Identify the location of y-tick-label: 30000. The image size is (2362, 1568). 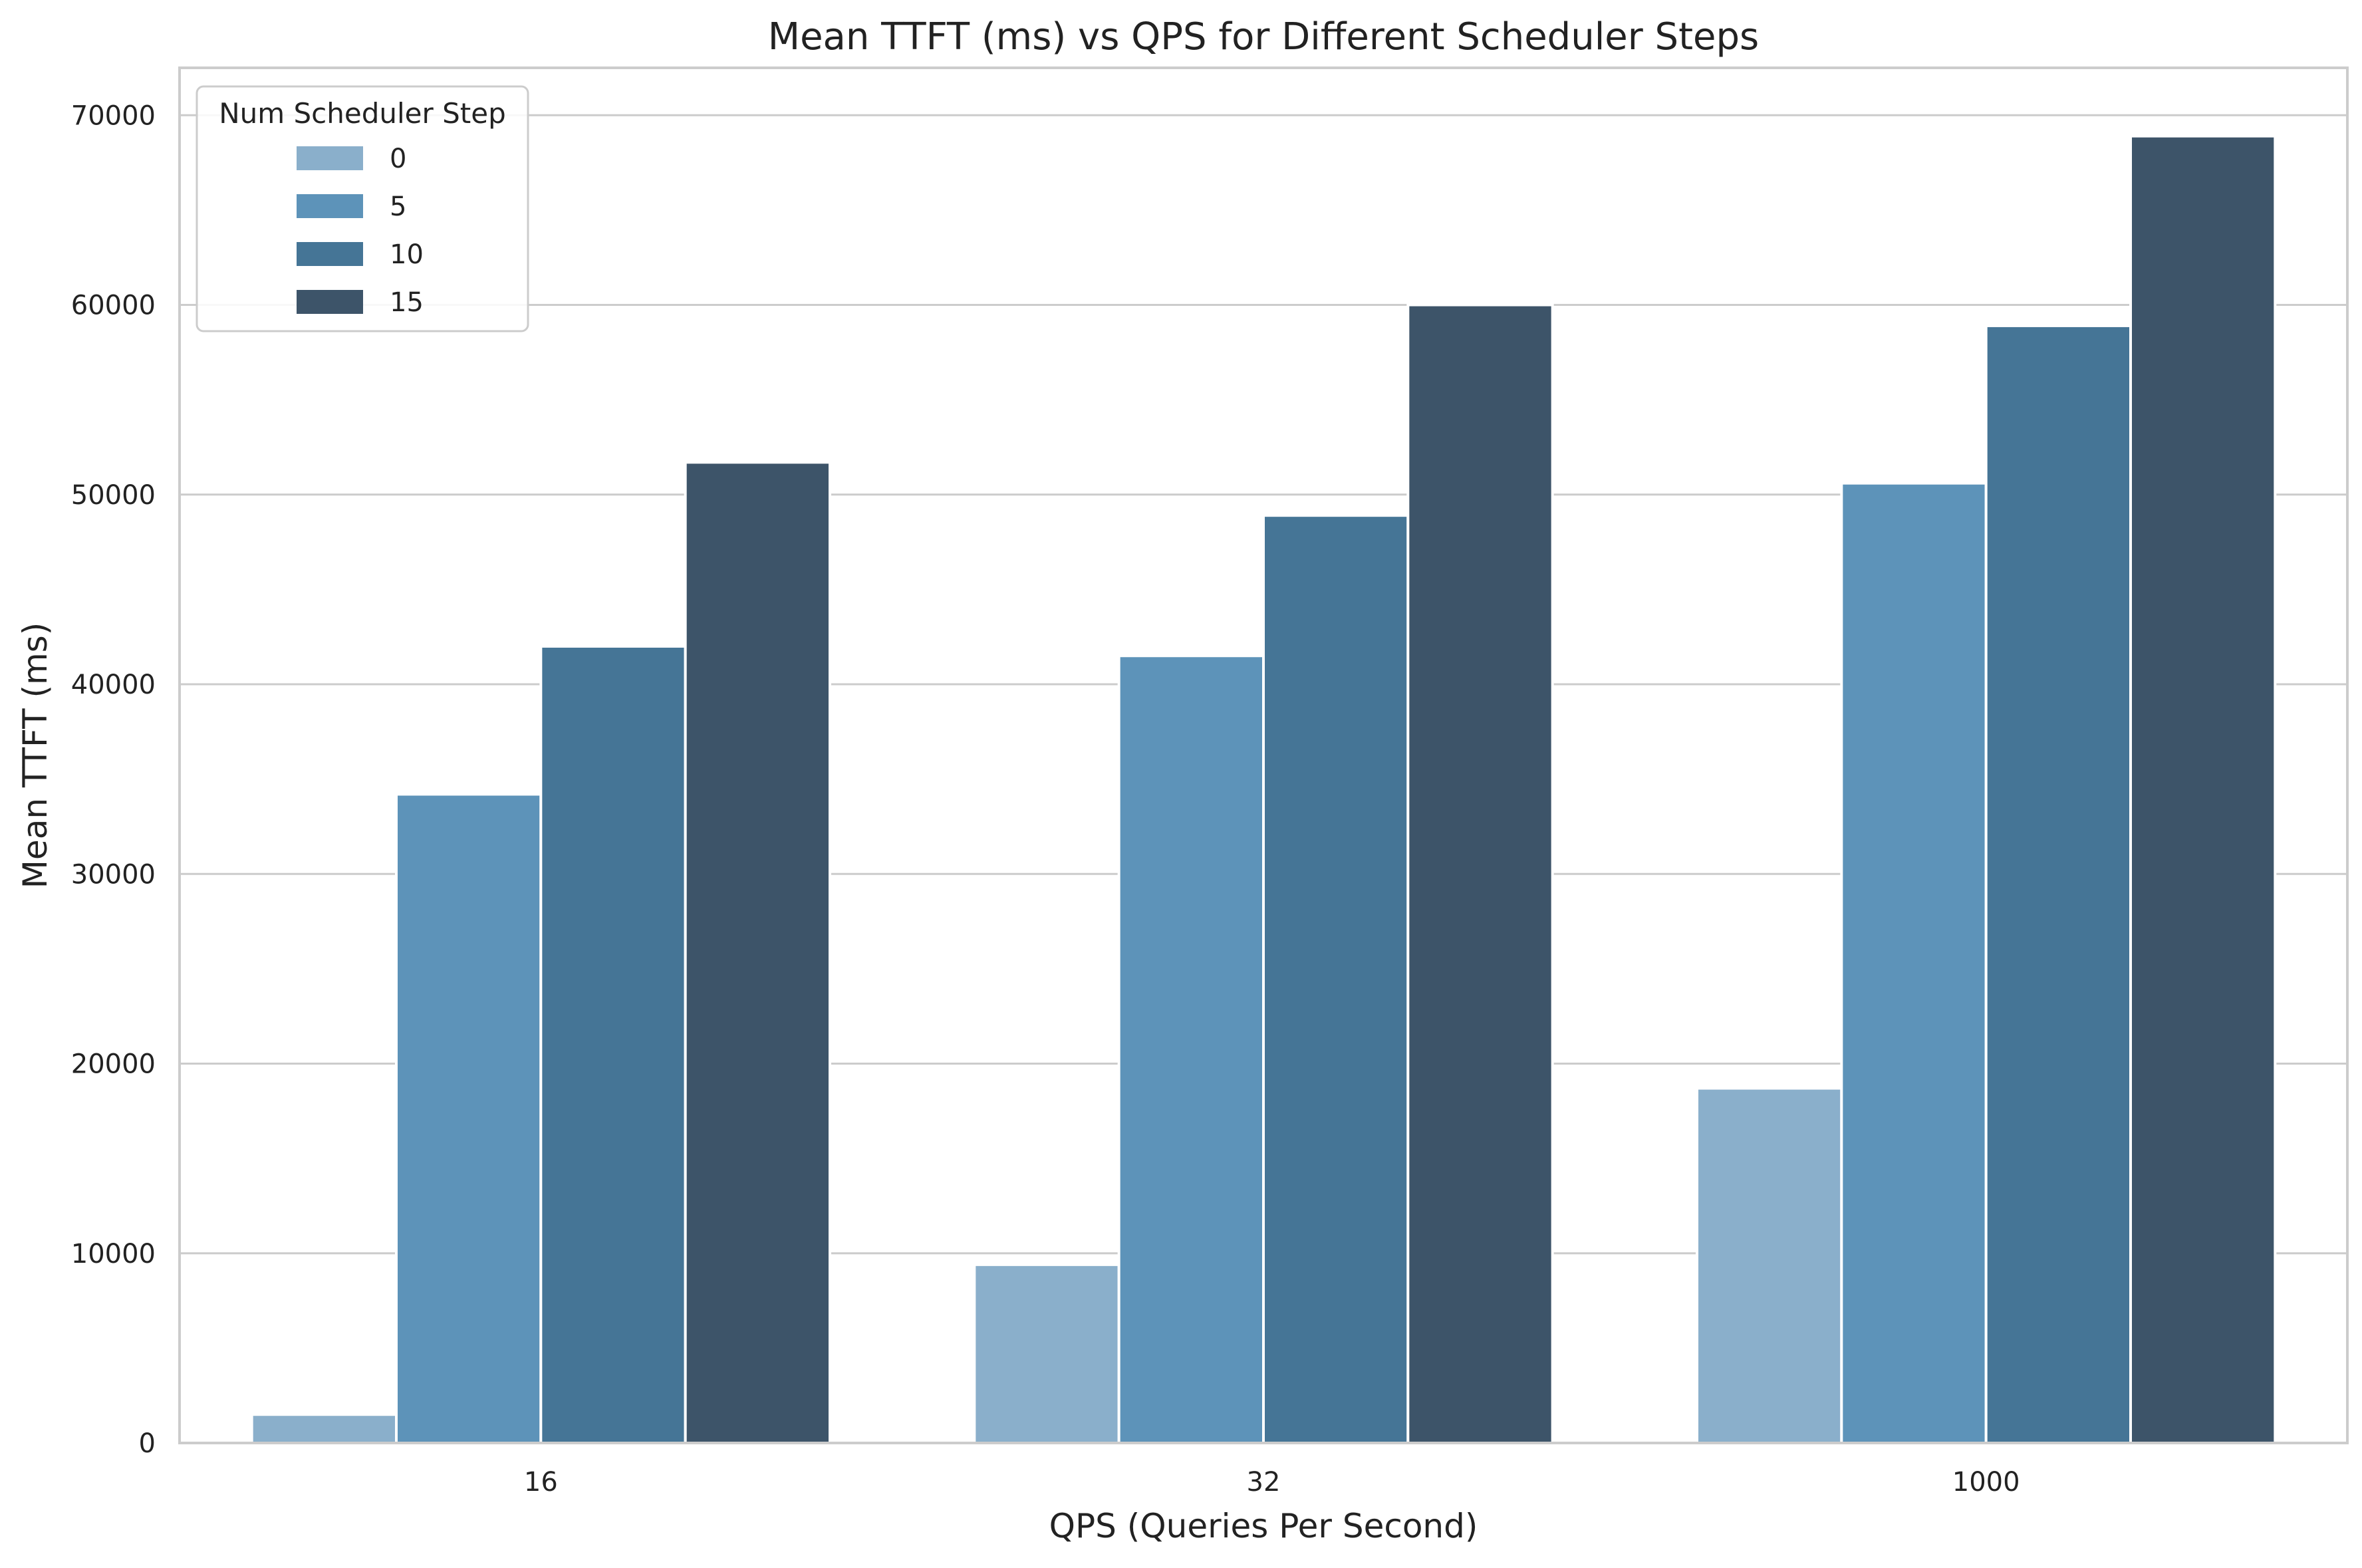
(113, 874).